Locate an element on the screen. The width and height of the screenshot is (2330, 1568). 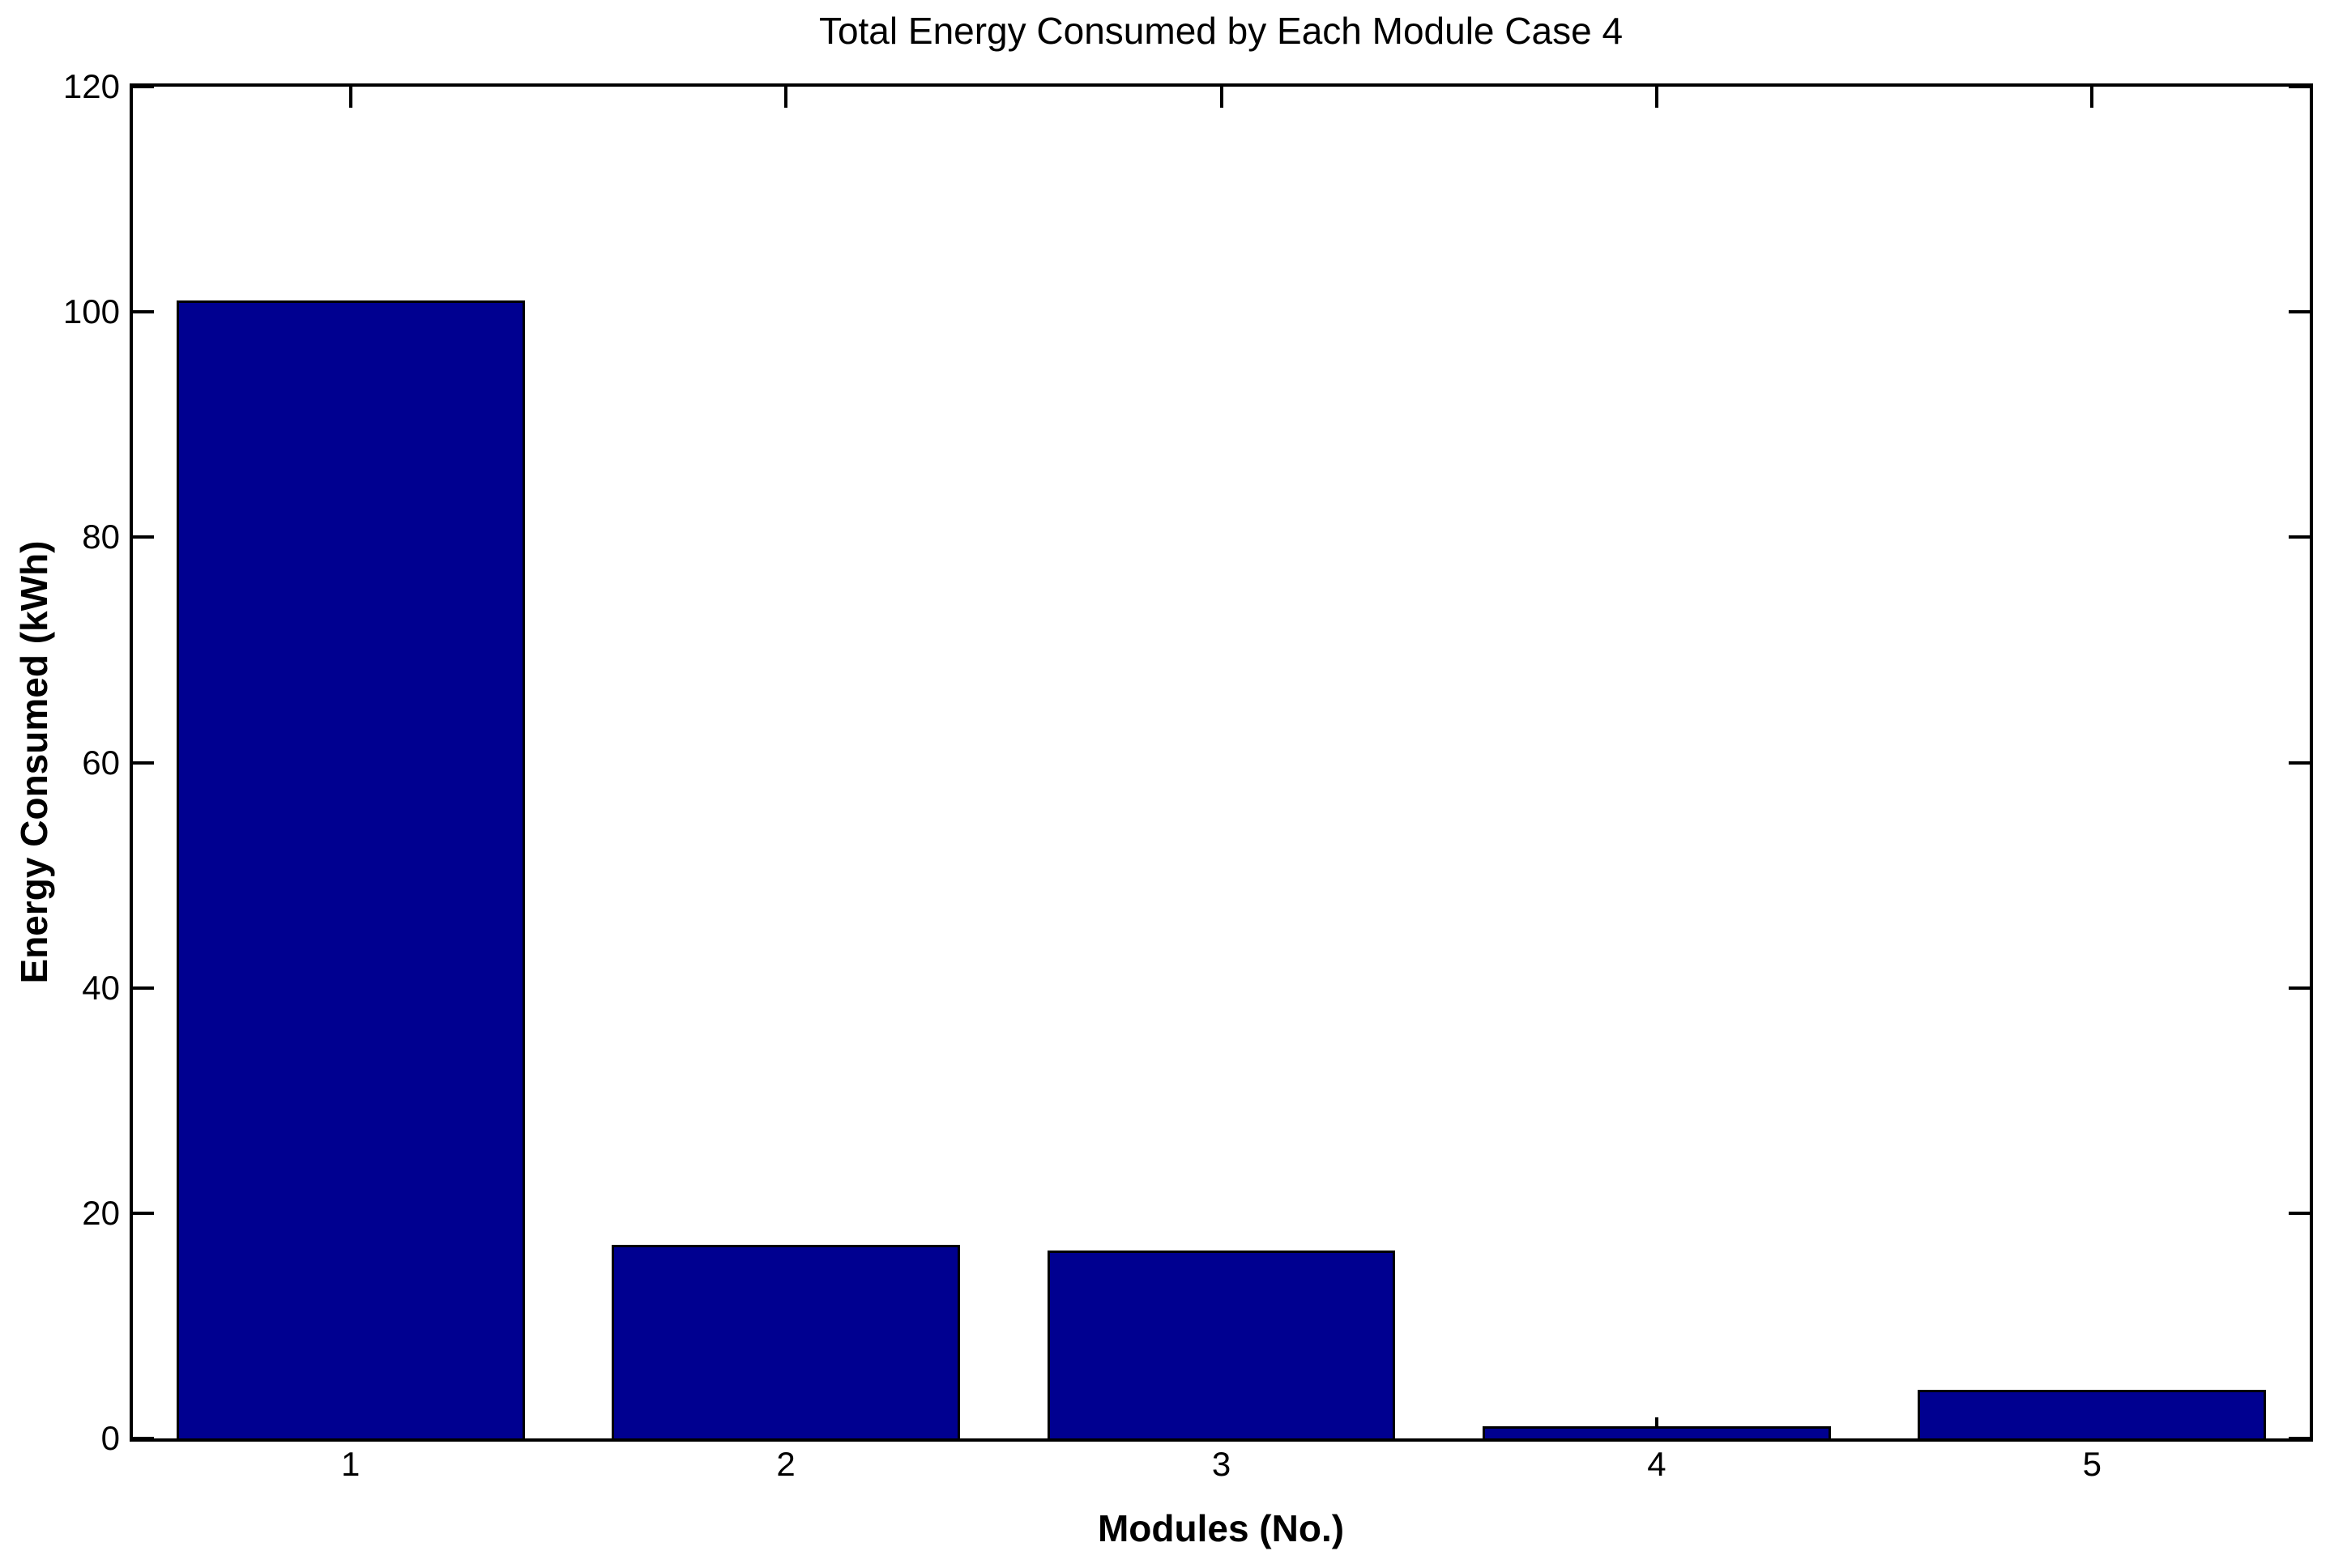
y-tick-label-100: 100 is located at coordinates (91, 311).